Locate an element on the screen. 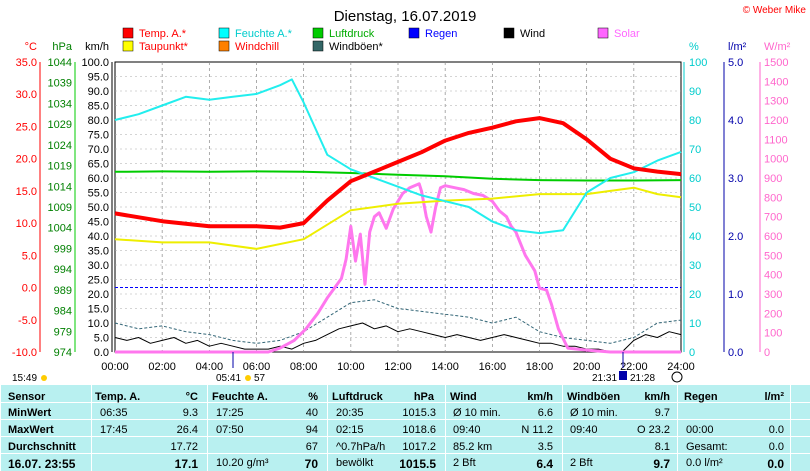 The image size is (810, 471). kmh-axis-tick: 5.0 is located at coordinates (101, 339).